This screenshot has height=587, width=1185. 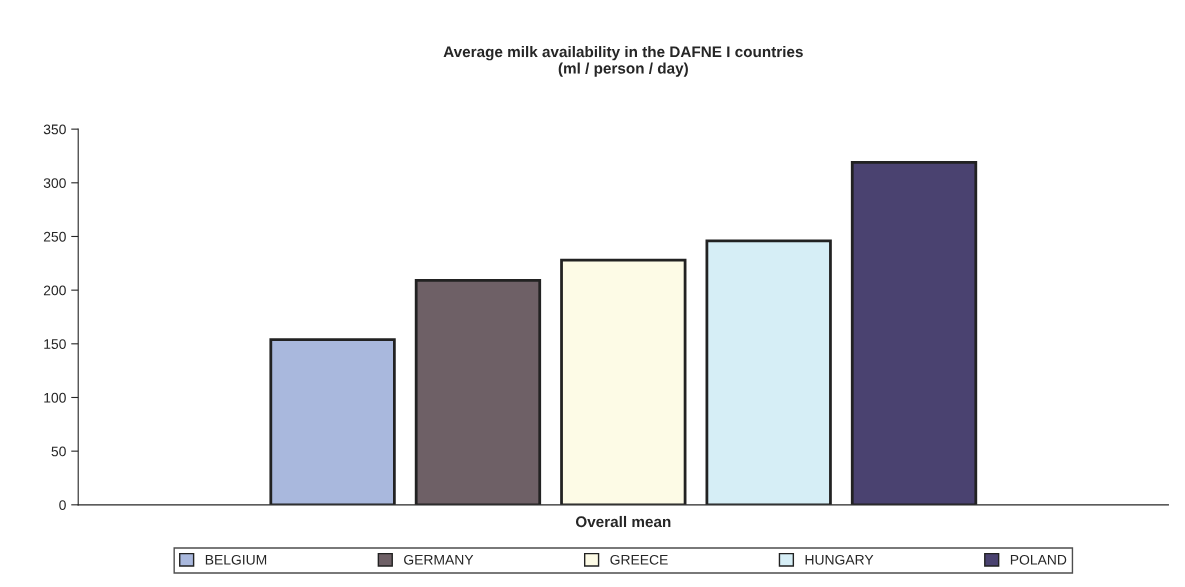 What do you see at coordinates (58, 451) in the screenshot?
I see `y-tick-label: 50` at bounding box center [58, 451].